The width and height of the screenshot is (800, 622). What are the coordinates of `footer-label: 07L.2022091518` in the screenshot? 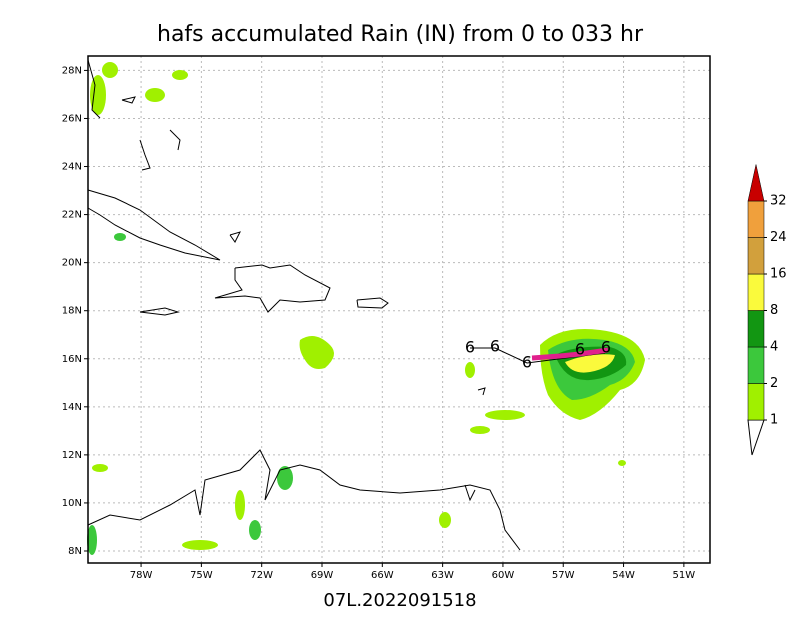 It's located at (399, 600).